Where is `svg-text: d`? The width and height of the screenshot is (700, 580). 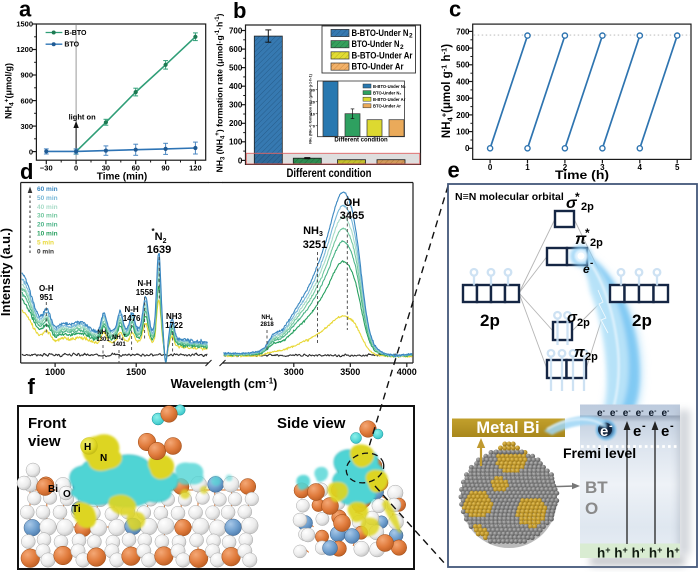
svg-text: d is located at coordinates (26, 171).